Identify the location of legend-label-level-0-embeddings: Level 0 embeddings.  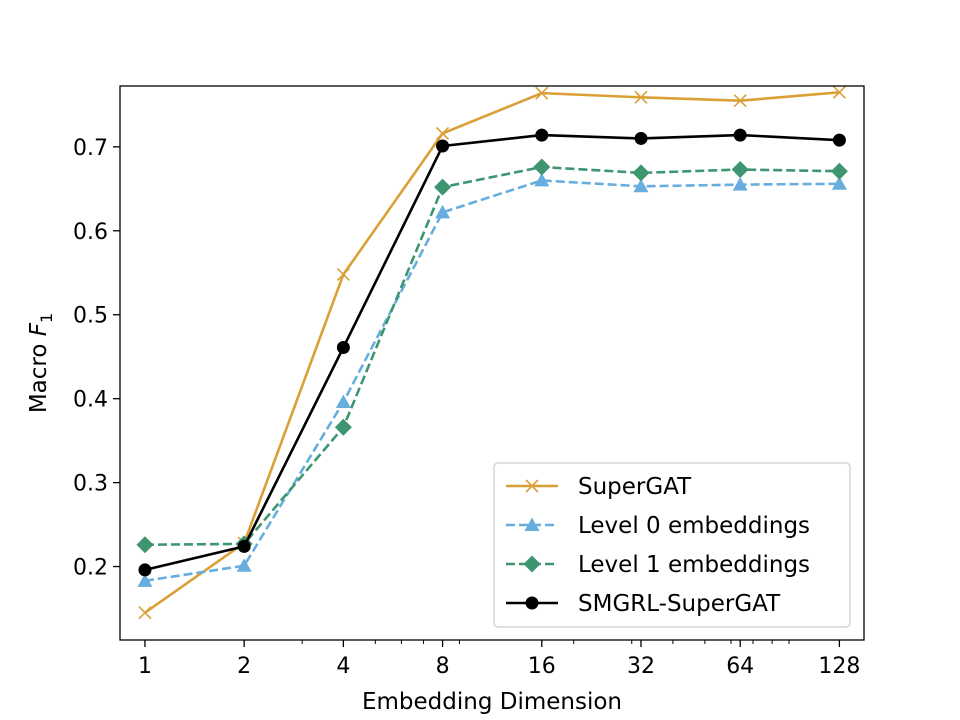
(694, 526).